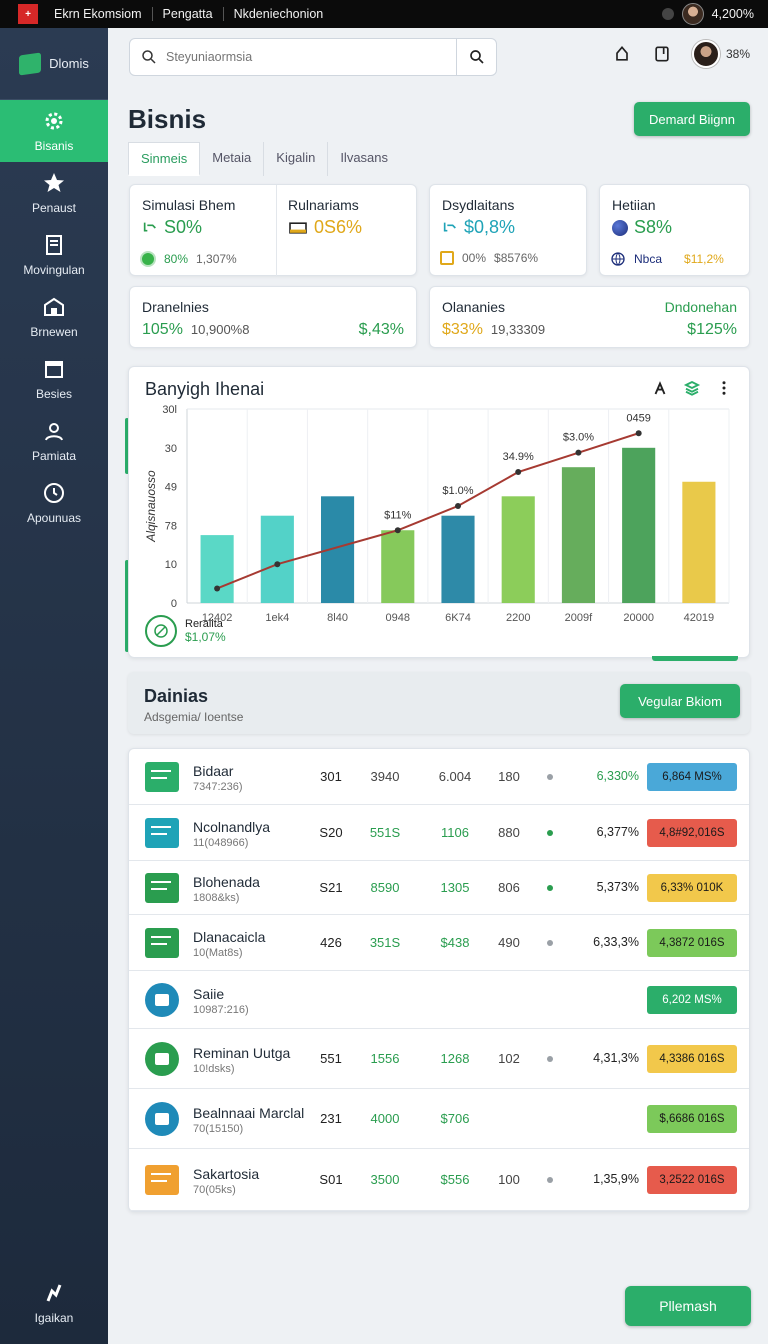 The height and width of the screenshot is (1344, 768). Describe the element at coordinates (307, 57) in the screenshot. I see `search-input` at that location.